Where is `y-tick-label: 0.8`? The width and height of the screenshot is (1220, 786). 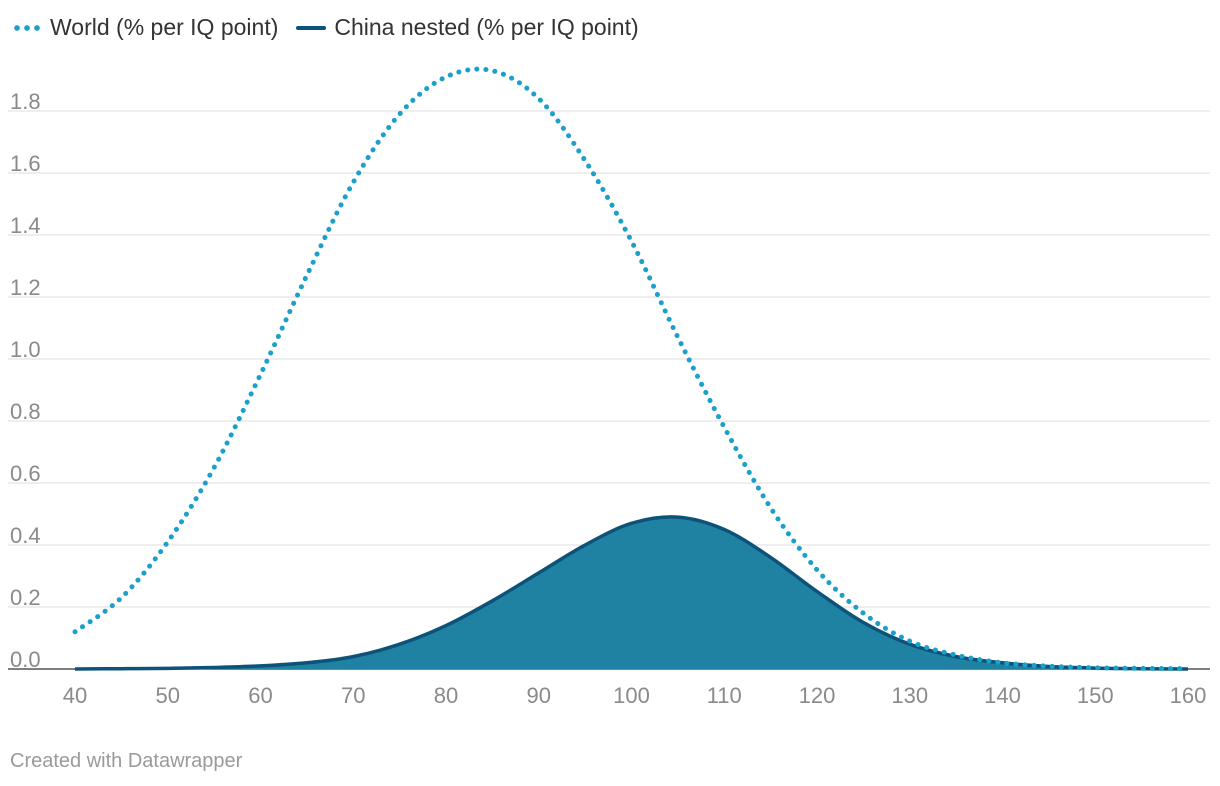 y-tick-label: 0.8 is located at coordinates (25, 411).